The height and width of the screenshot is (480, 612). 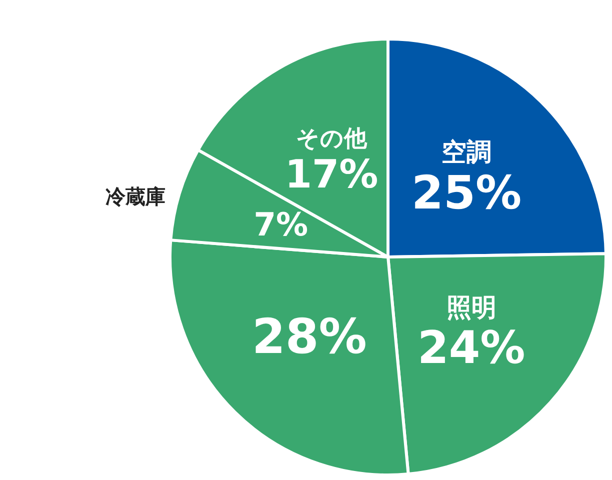 What do you see at coordinates (309, 336) in the screenshot?
I see `data-label: 28%` at bounding box center [309, 336].